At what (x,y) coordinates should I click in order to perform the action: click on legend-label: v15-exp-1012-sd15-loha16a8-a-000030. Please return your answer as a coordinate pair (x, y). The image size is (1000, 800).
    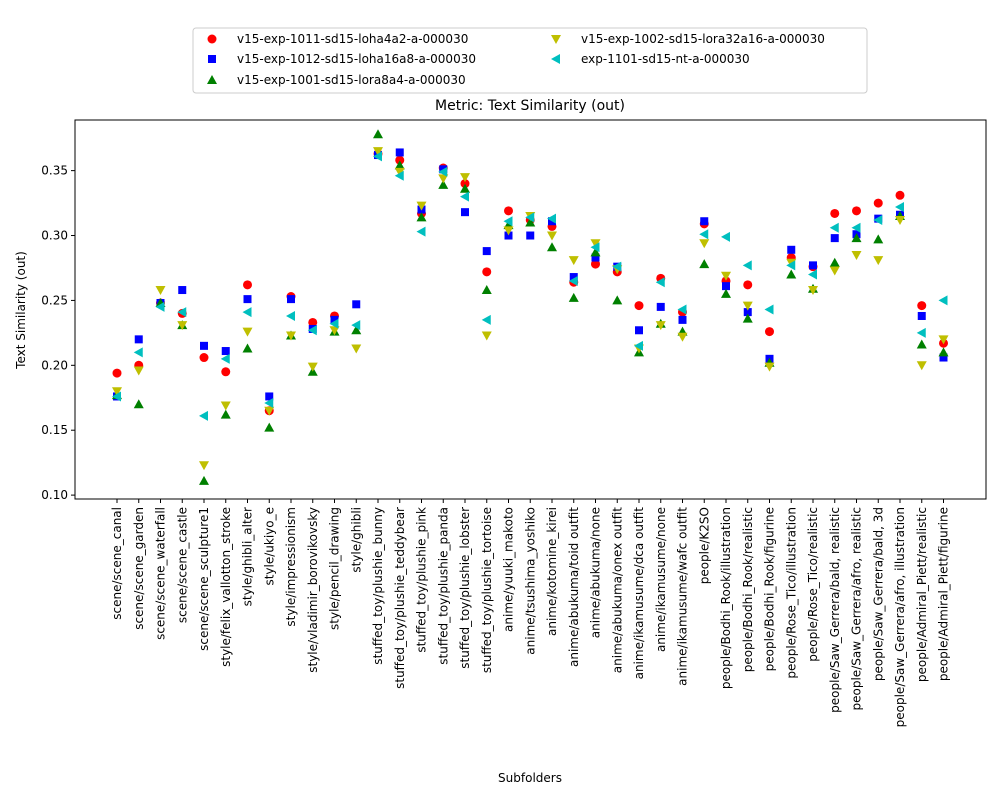
    Looking at the image, I should click on (356, 59).